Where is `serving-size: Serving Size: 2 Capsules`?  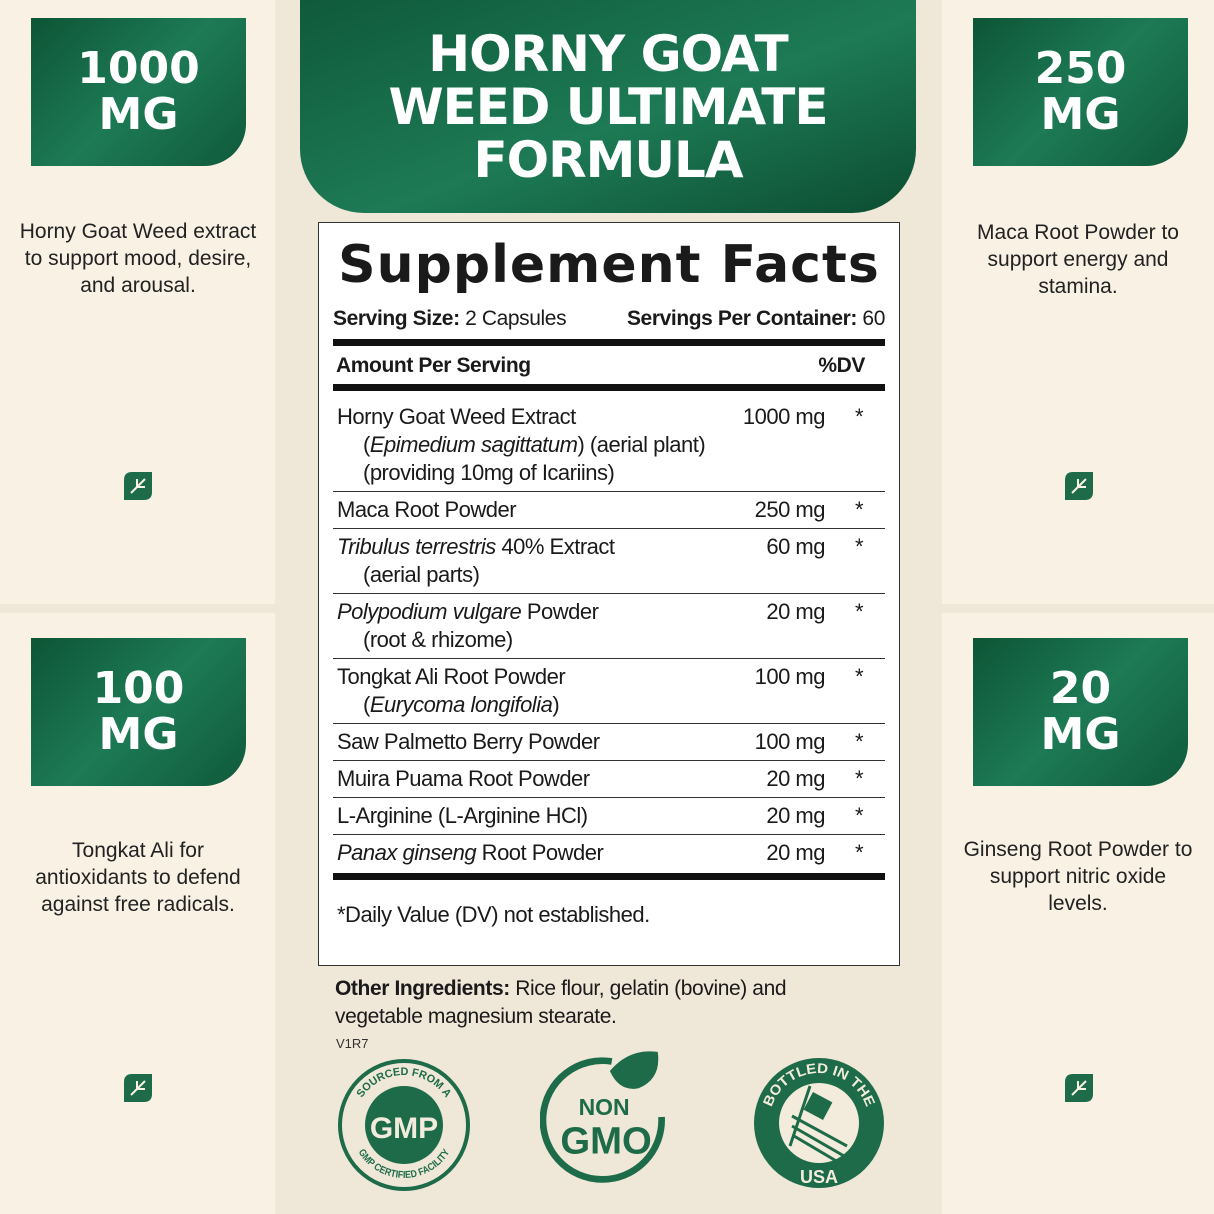 serving-size: Serving Size: 2 Capsules is located at coordinates (450, 319).